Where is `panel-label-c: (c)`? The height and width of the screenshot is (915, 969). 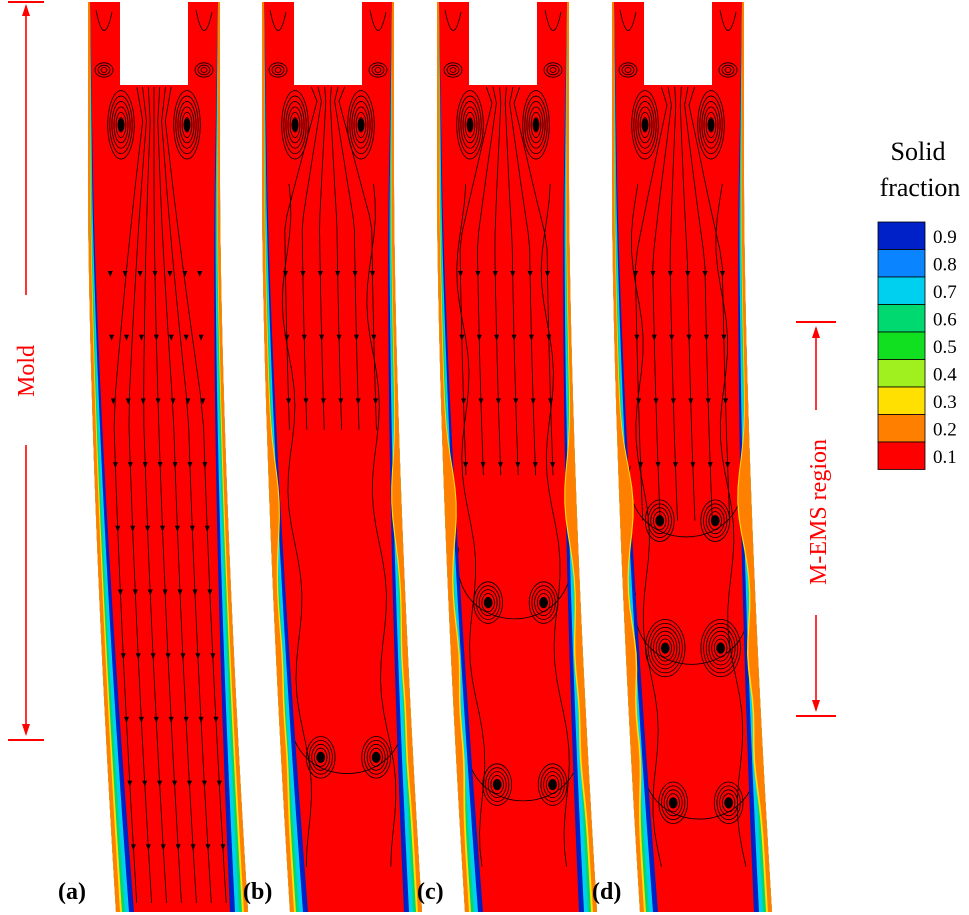
panel-label-c: (c) is located at coordinates (430, 892).